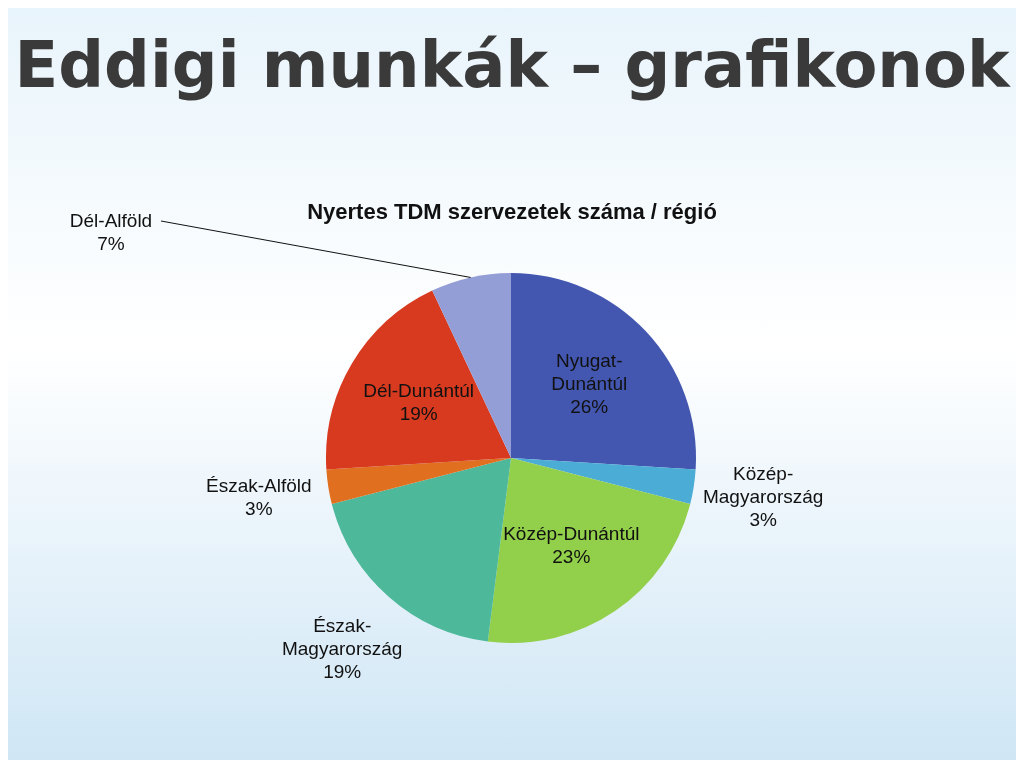 Image resolution: width=1024 pixels, height=768 pixels. What do you see at coordinates (342, 636) in the screenshot?
I see `slice-label: Észak-Magyarország` at bounding box center [342, 636].